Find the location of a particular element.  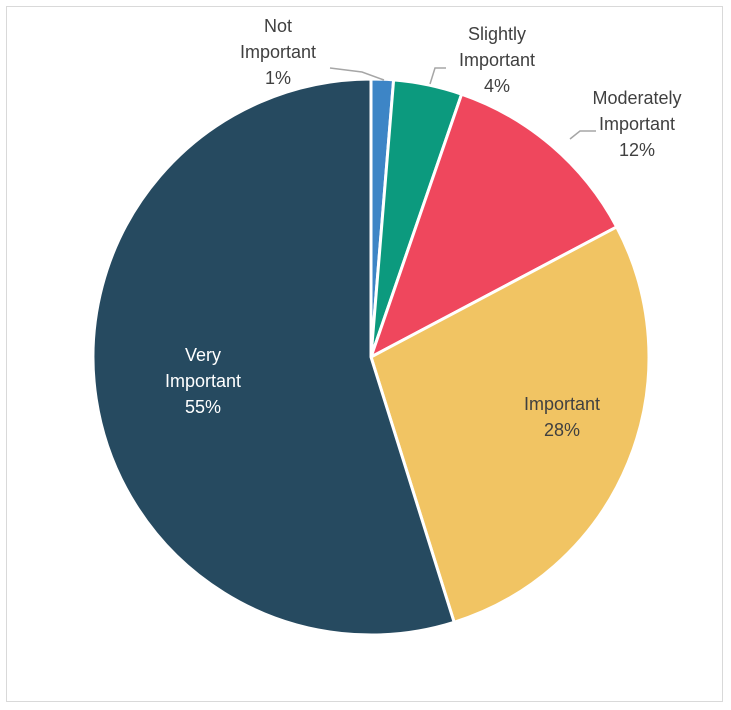

data-label-important: Important 28% is located at coordinates (562, 417).